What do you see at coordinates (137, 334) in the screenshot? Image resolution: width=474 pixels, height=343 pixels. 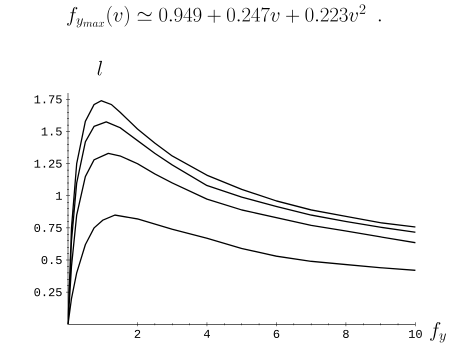 I see `x-tick-label: 2` at bounding box center [137, 334].